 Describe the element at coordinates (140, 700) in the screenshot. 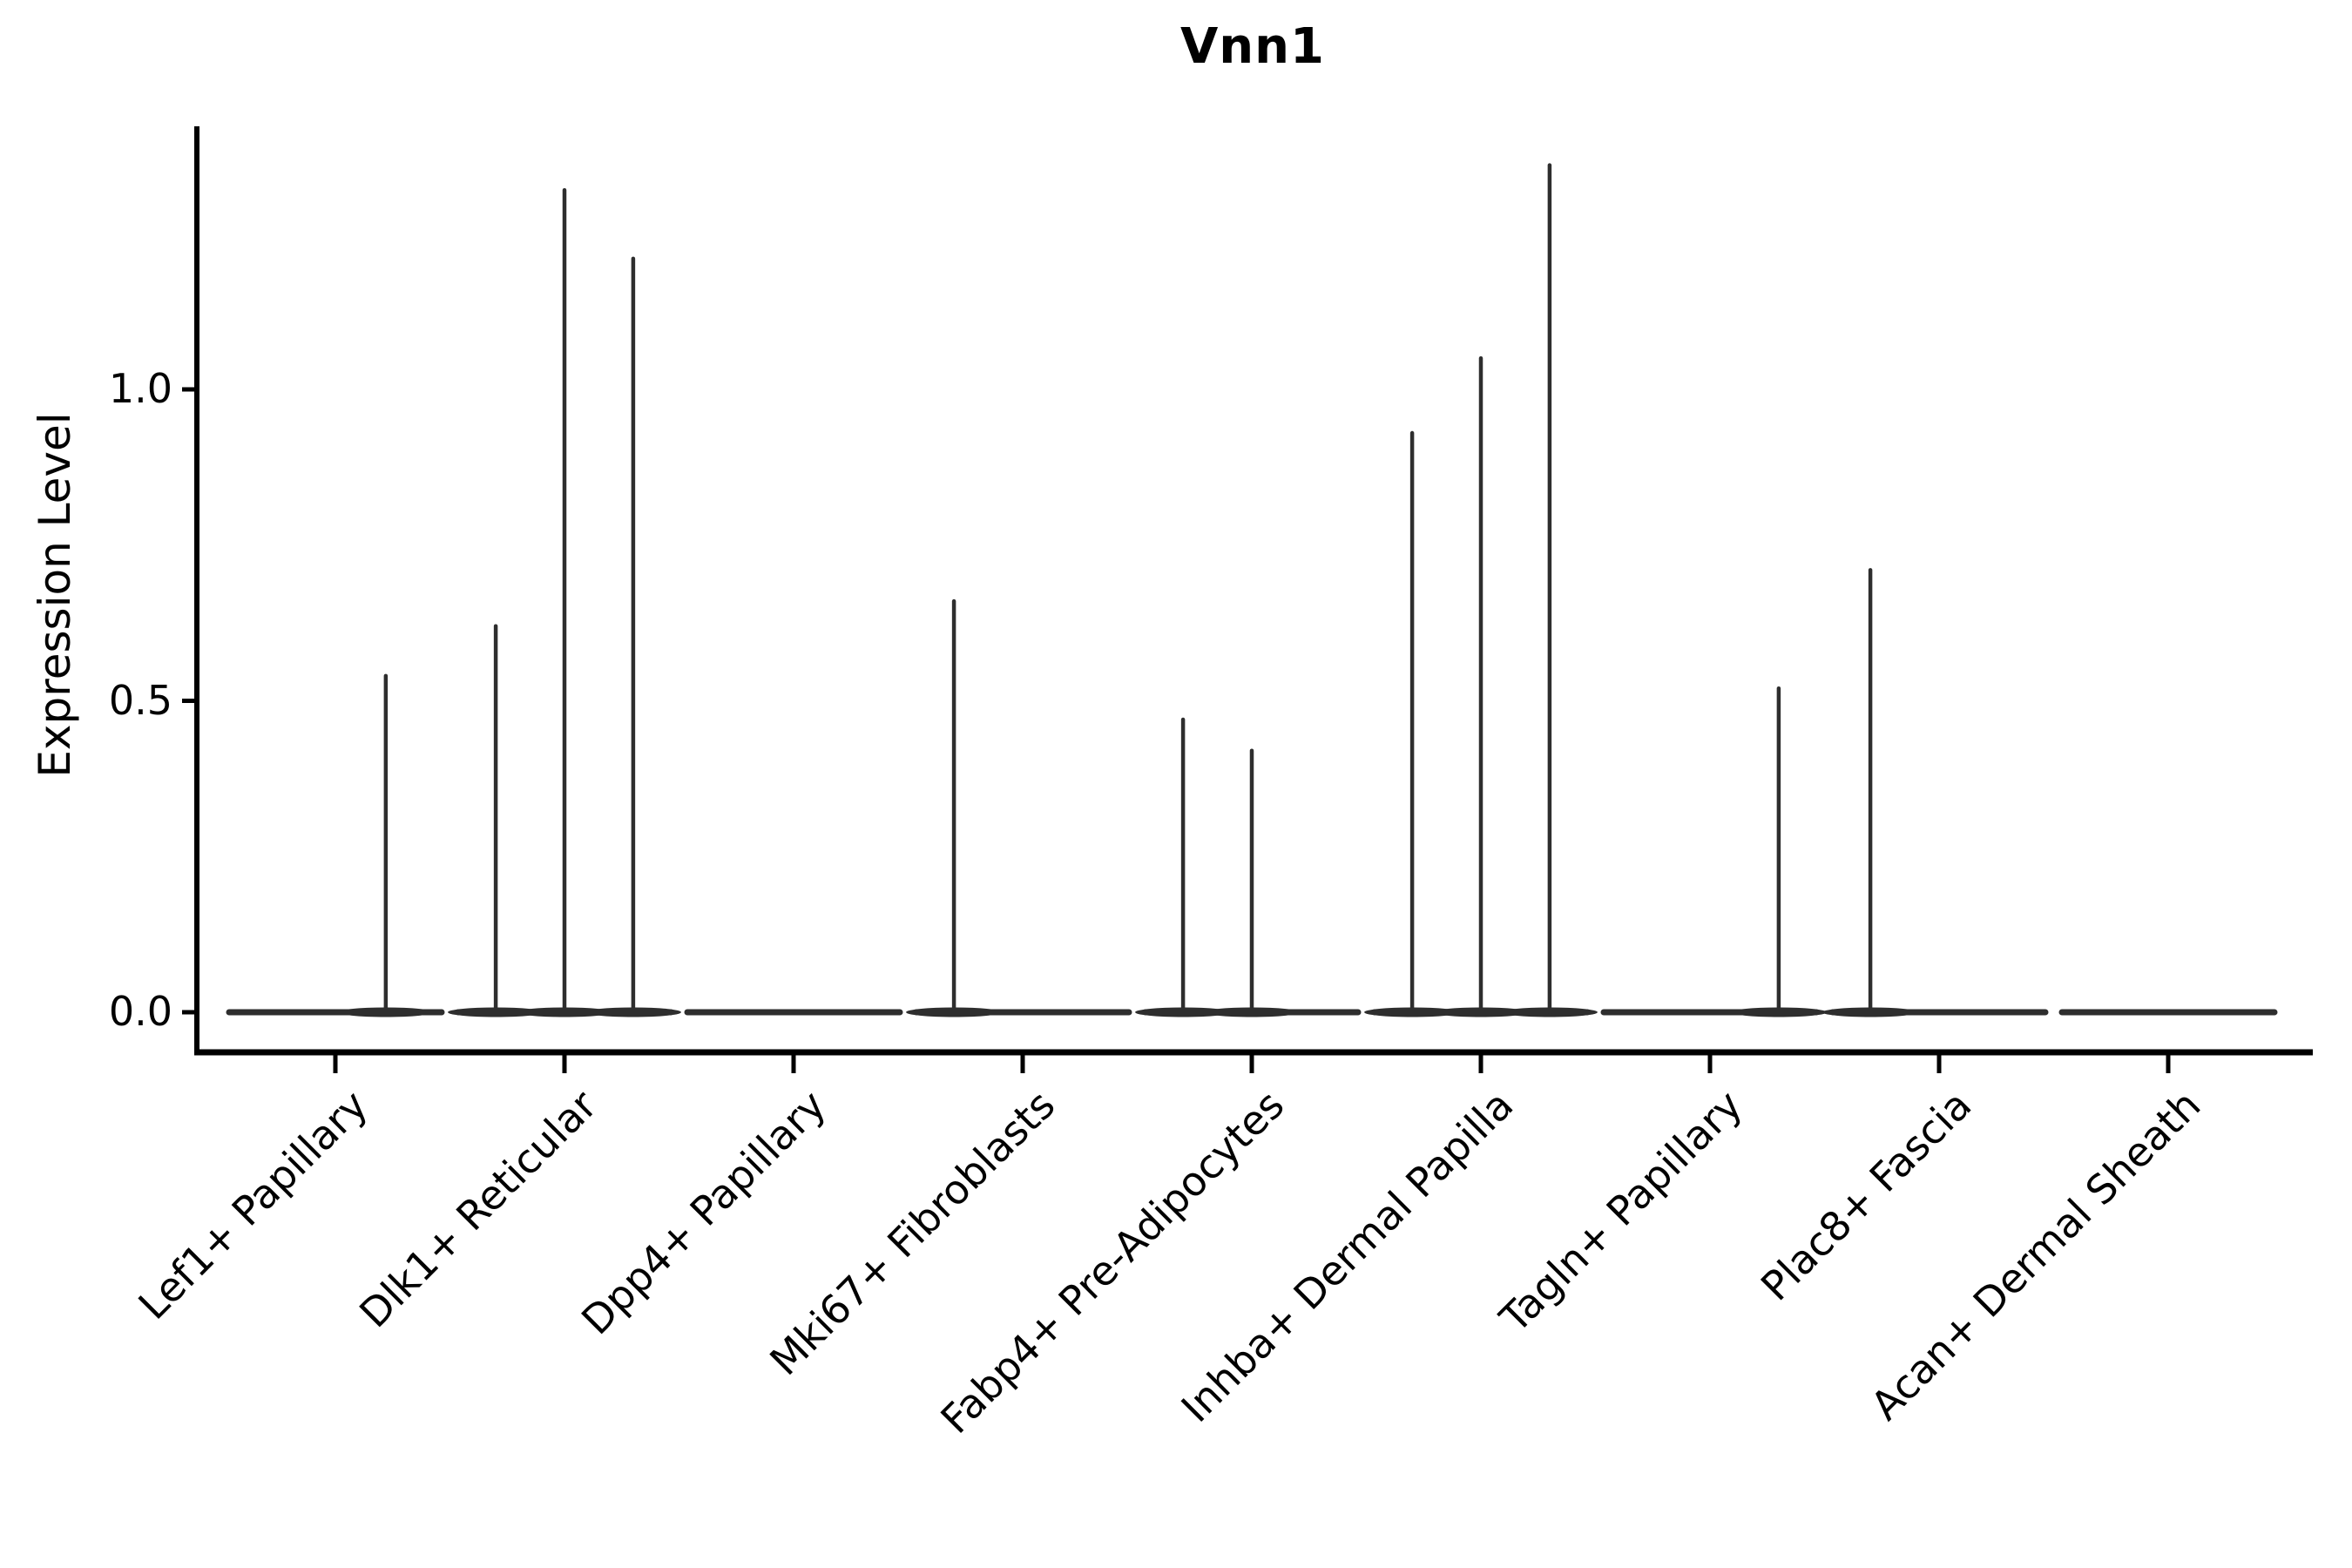

I see `y-tick-label: 0.5` at that location.